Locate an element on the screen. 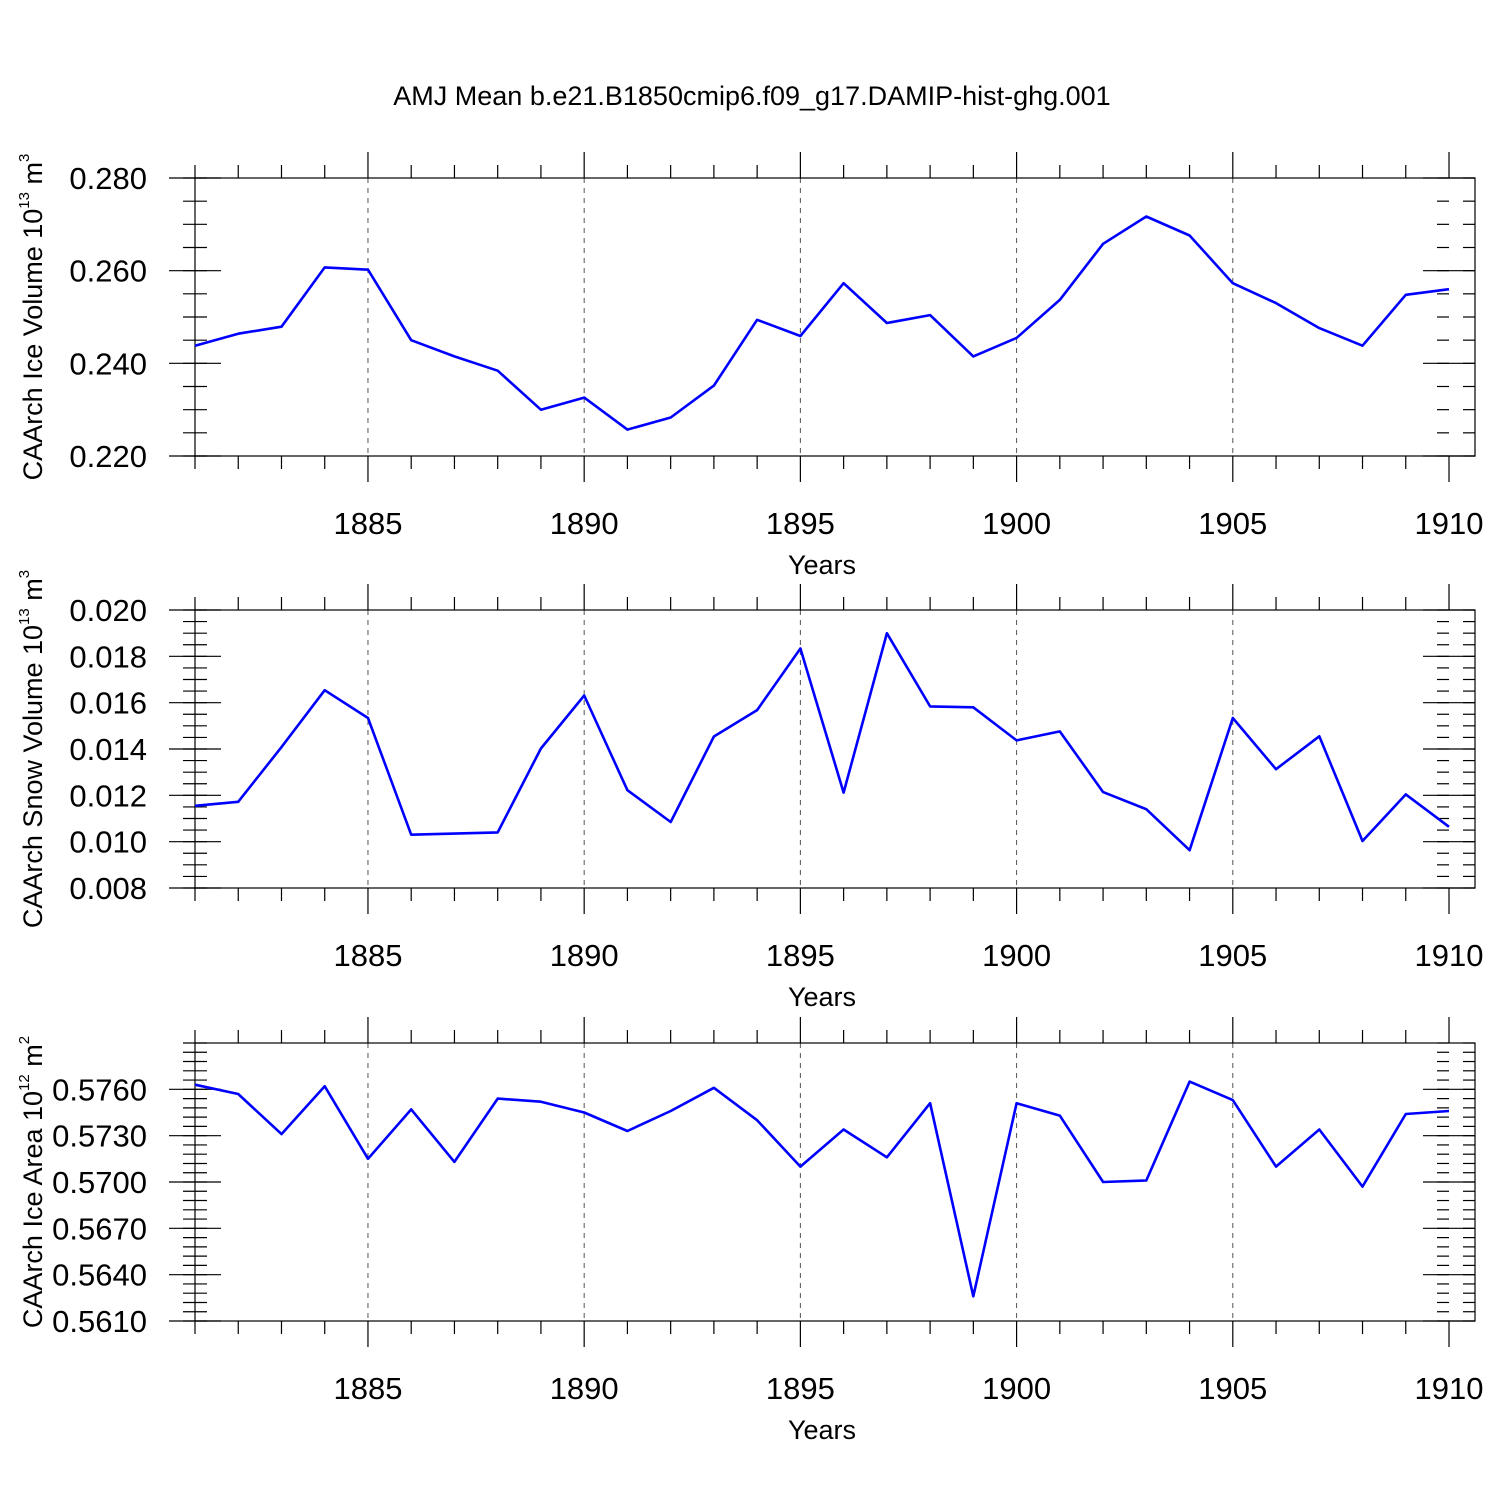  y-tick-label: 0.5670 is located at coordinates (99, 1228).